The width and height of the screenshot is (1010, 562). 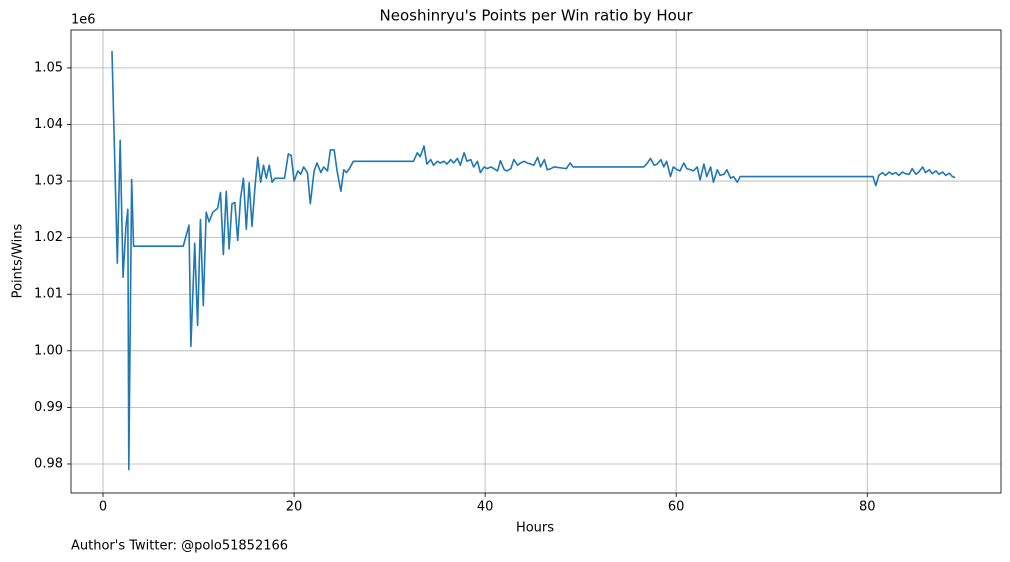 I want to click on y-offset-label: 1e6, so click(x=83, y=20).